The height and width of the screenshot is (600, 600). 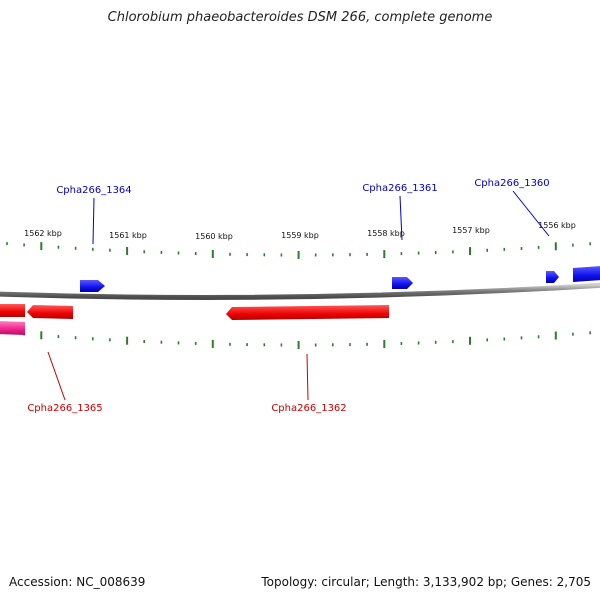 I want to click on gene-label-cpha266-1365: Cpha266_1365, so click(x=64, y=408).